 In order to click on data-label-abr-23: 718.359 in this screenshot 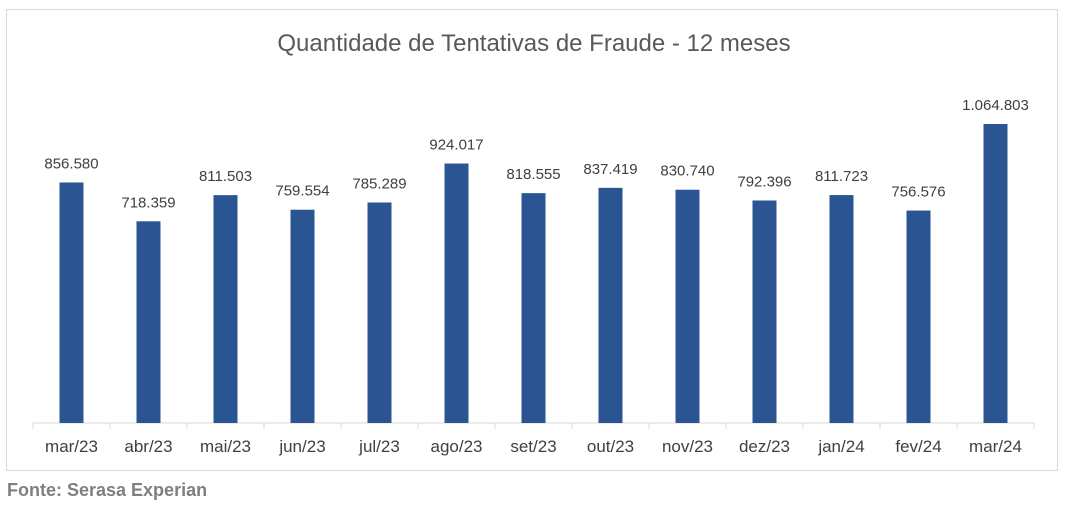, I will do `click(148, 202)`.